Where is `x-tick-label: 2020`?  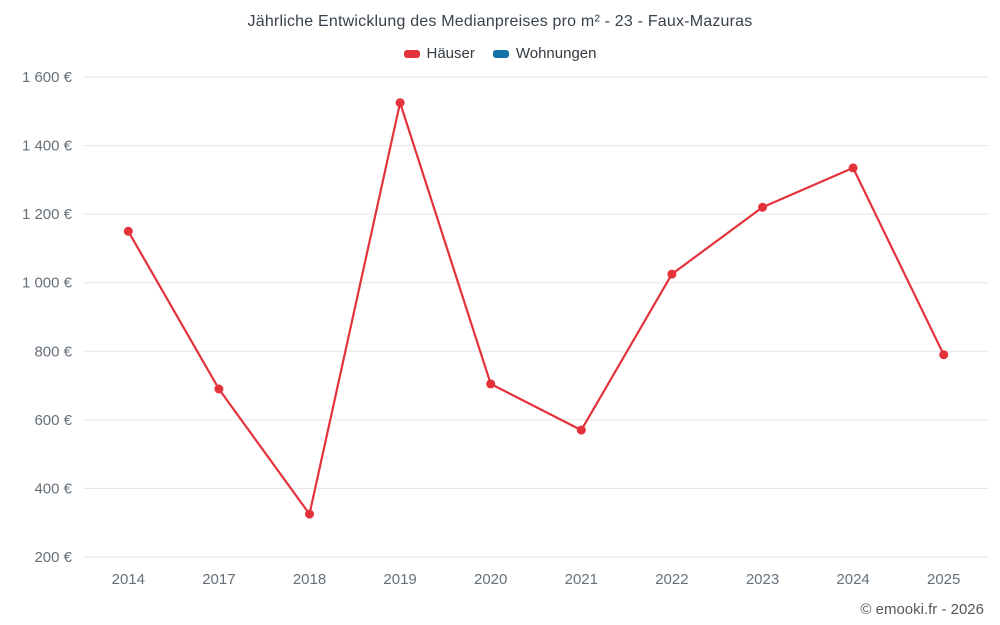 x-tick-label: 2020 is located at coordinates (490, 579).